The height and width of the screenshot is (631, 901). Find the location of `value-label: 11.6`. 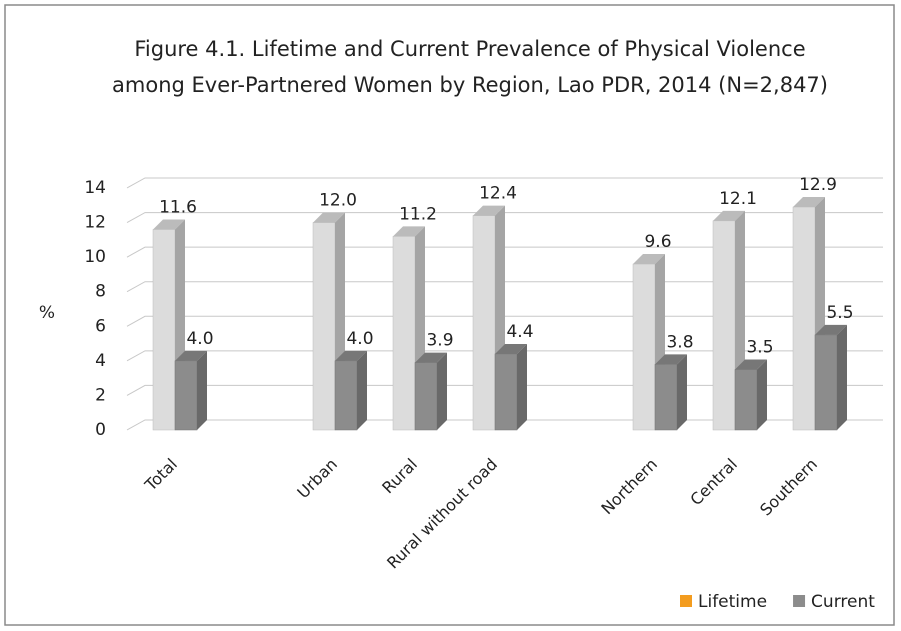

value-label: 11.6 is located at coordinates (178, 207).